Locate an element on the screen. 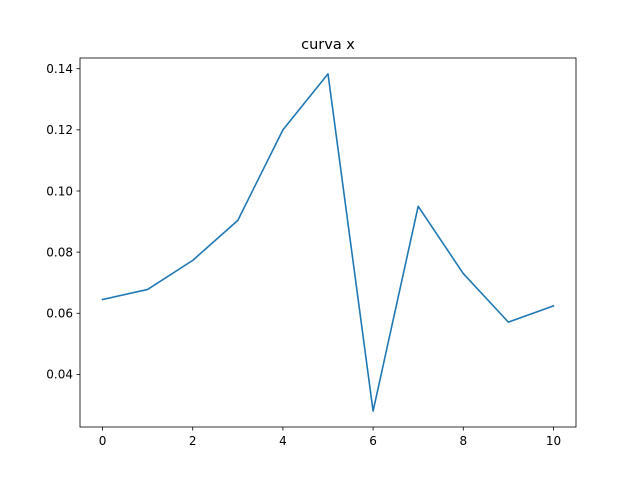  x-tick-label: 0 is located at coordinates (103, 441).